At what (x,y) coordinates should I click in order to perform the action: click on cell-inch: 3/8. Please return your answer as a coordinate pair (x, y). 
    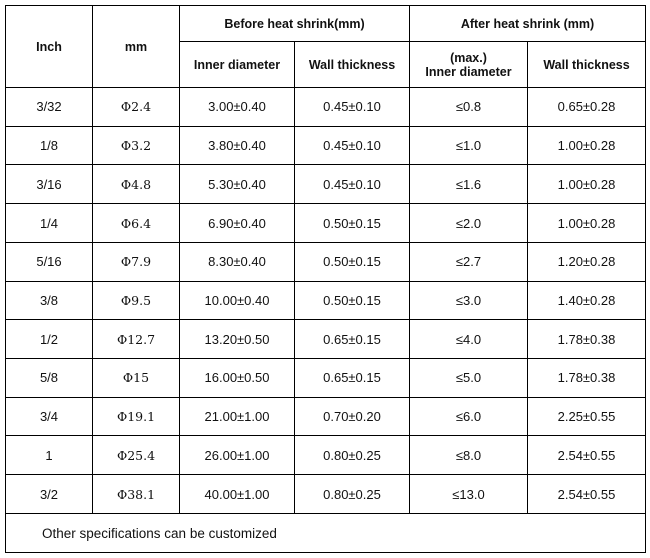
    Looking at the image, I should click on (49, 300).